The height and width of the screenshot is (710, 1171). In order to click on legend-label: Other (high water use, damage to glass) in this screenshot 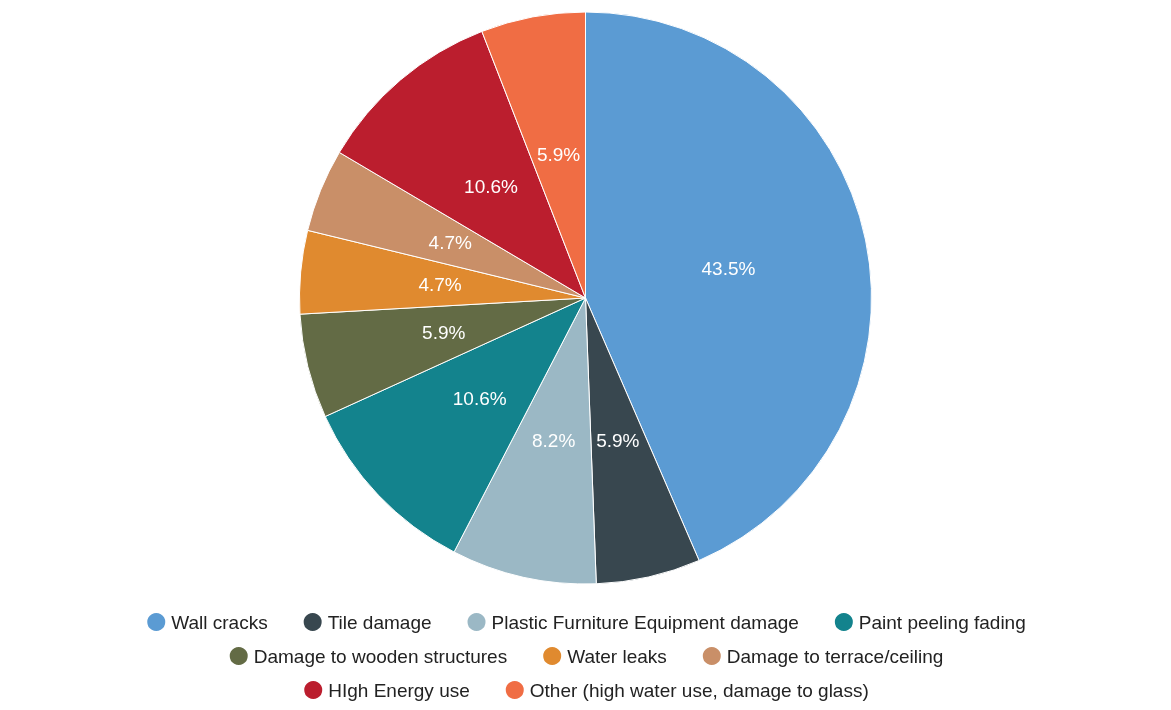, I will do `click(699, 690)`.